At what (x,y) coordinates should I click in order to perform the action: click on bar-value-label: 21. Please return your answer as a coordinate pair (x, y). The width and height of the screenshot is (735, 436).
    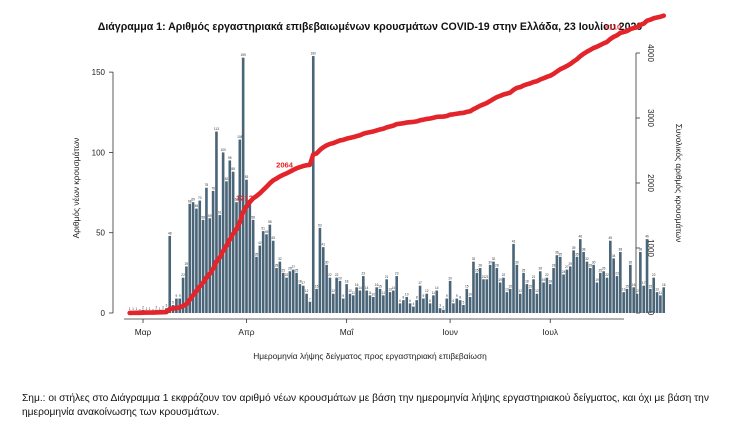
    Looking at the image, I should click on (534, 277).